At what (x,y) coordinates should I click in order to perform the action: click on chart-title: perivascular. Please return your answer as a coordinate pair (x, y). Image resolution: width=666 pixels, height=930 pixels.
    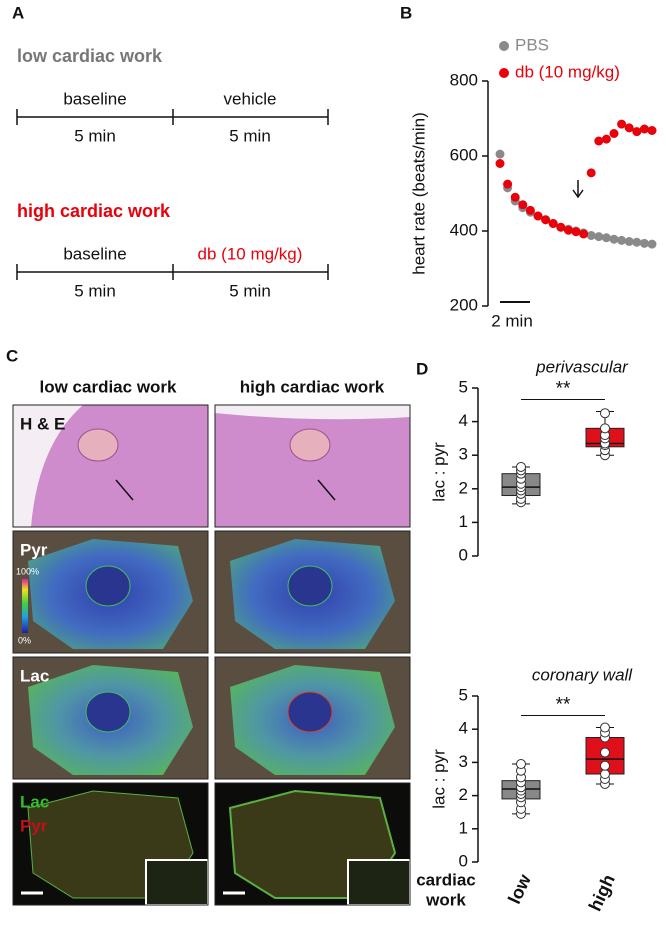
    Looking at the image, I should click on (582, 366).